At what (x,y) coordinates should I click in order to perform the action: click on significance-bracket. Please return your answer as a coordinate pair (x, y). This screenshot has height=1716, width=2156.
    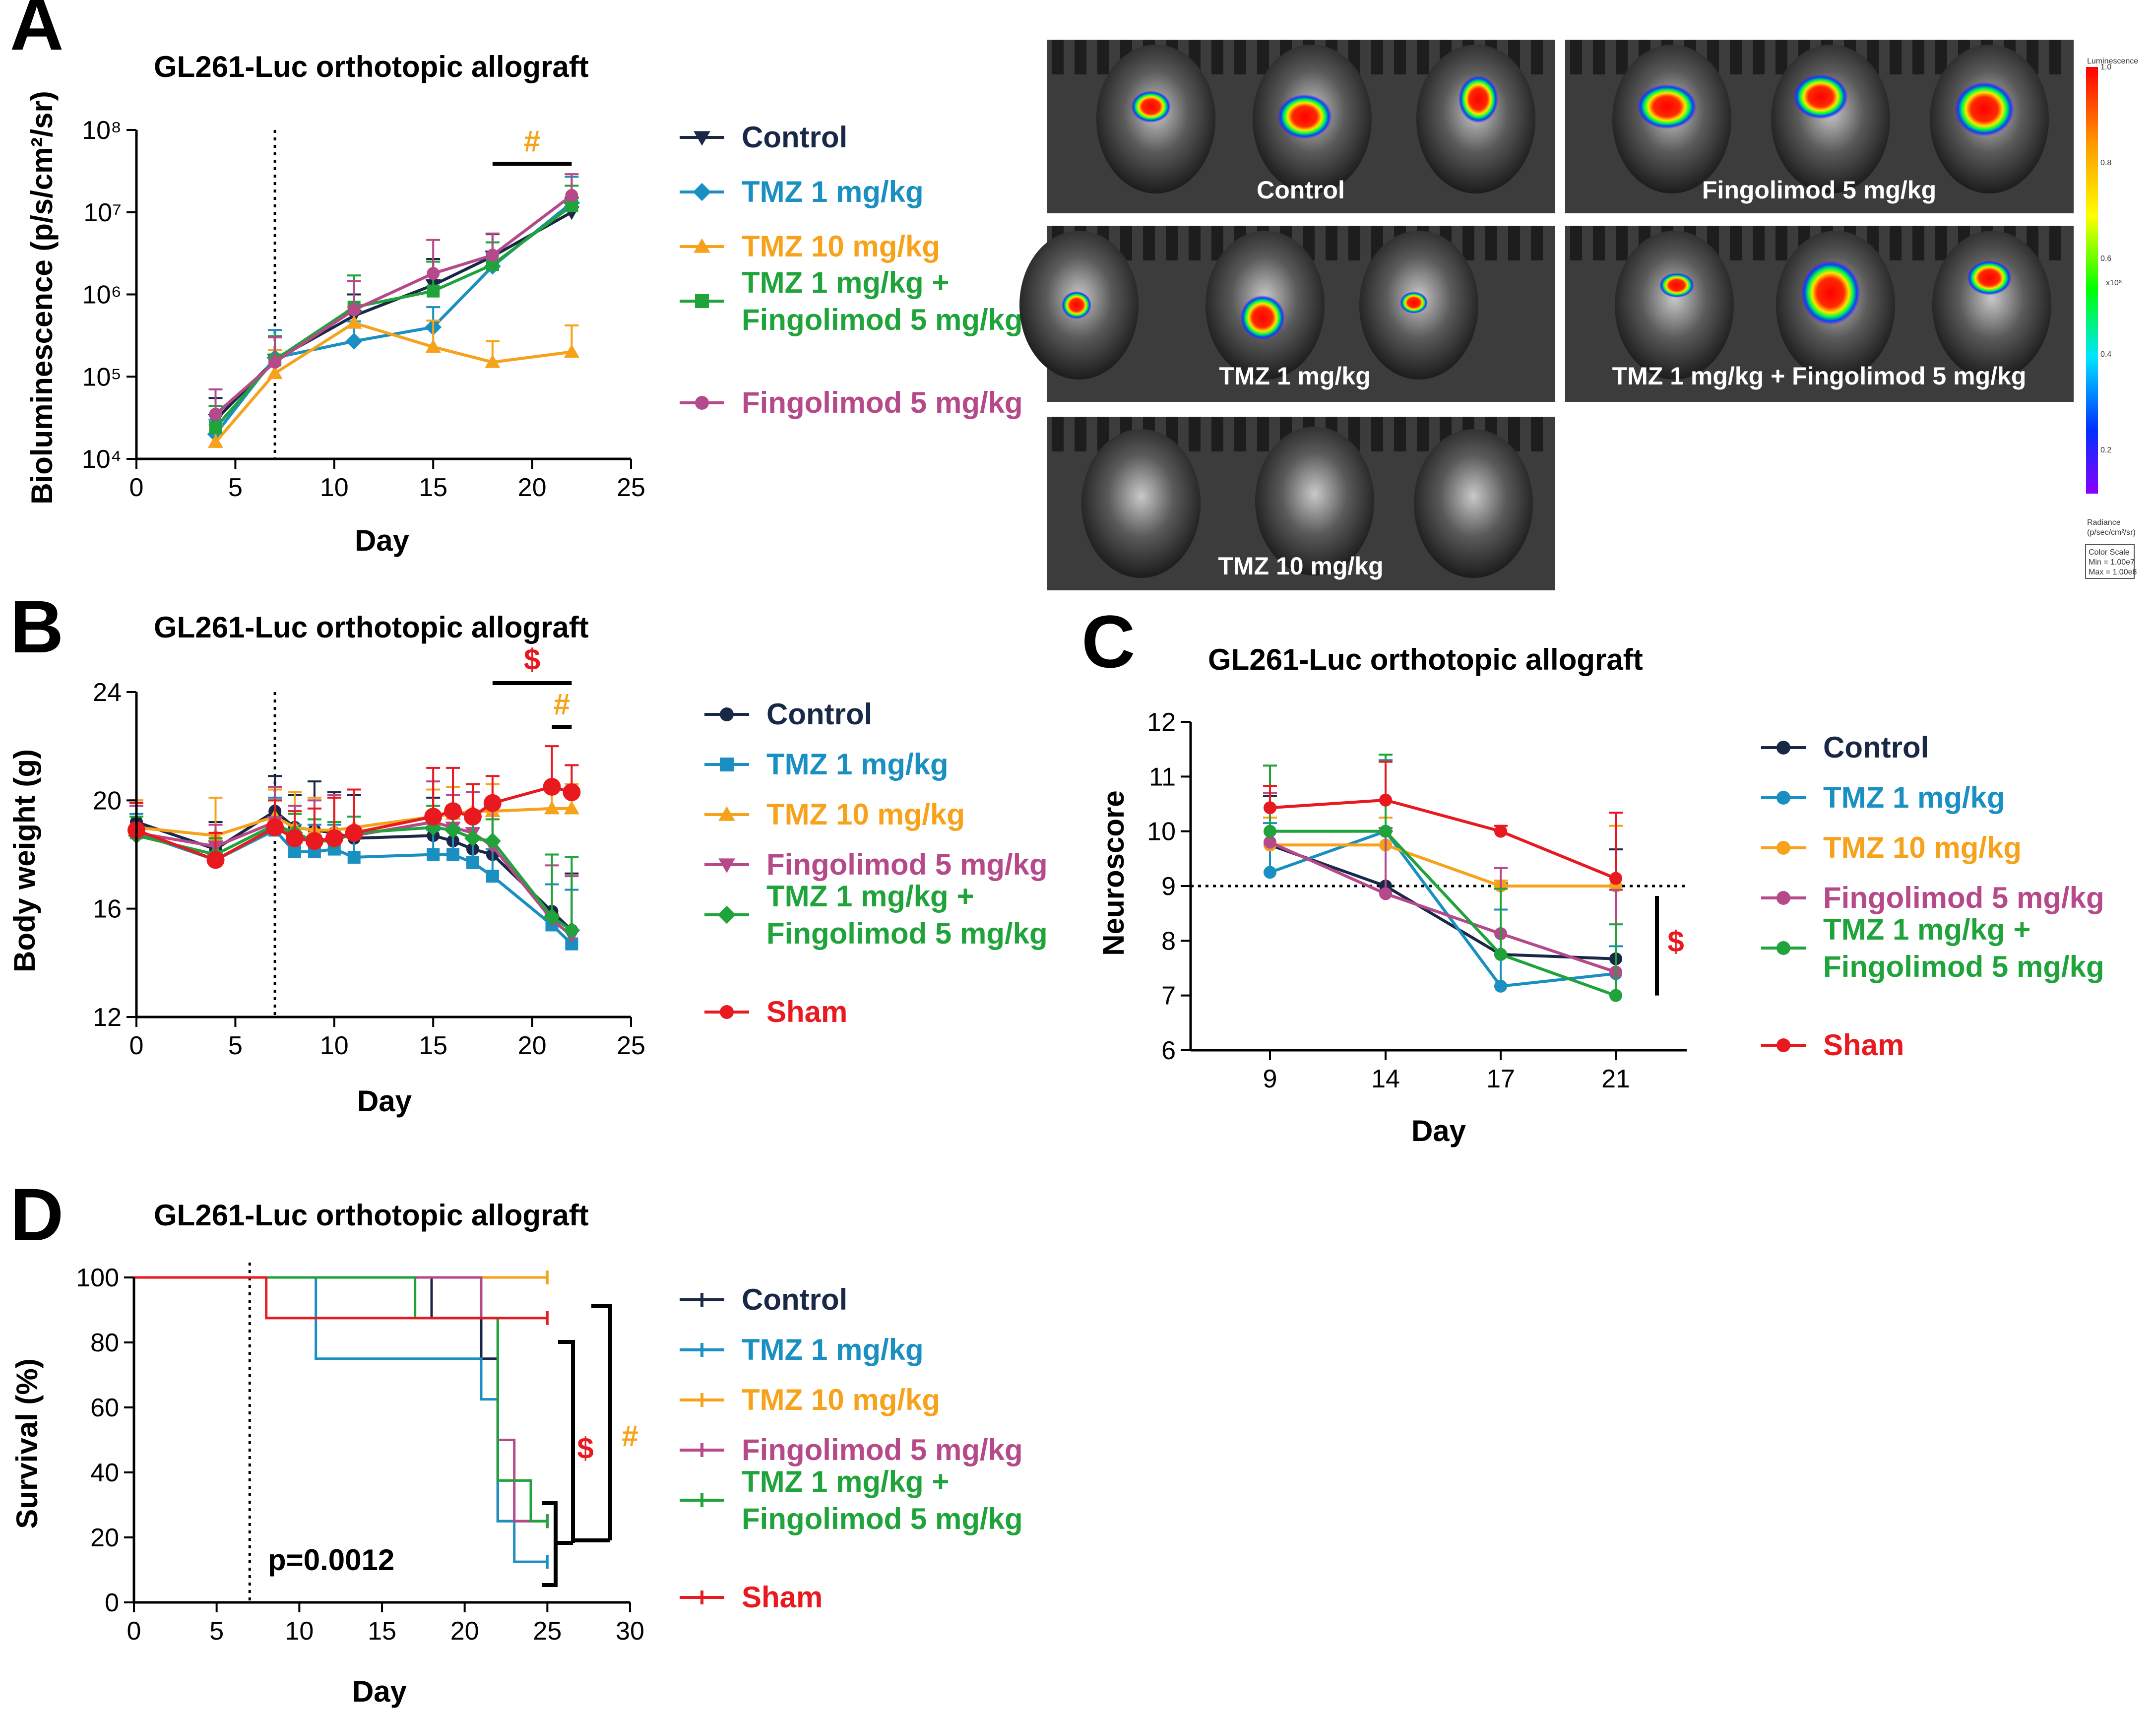
    Looking at the image, I should click on (592, 1423).